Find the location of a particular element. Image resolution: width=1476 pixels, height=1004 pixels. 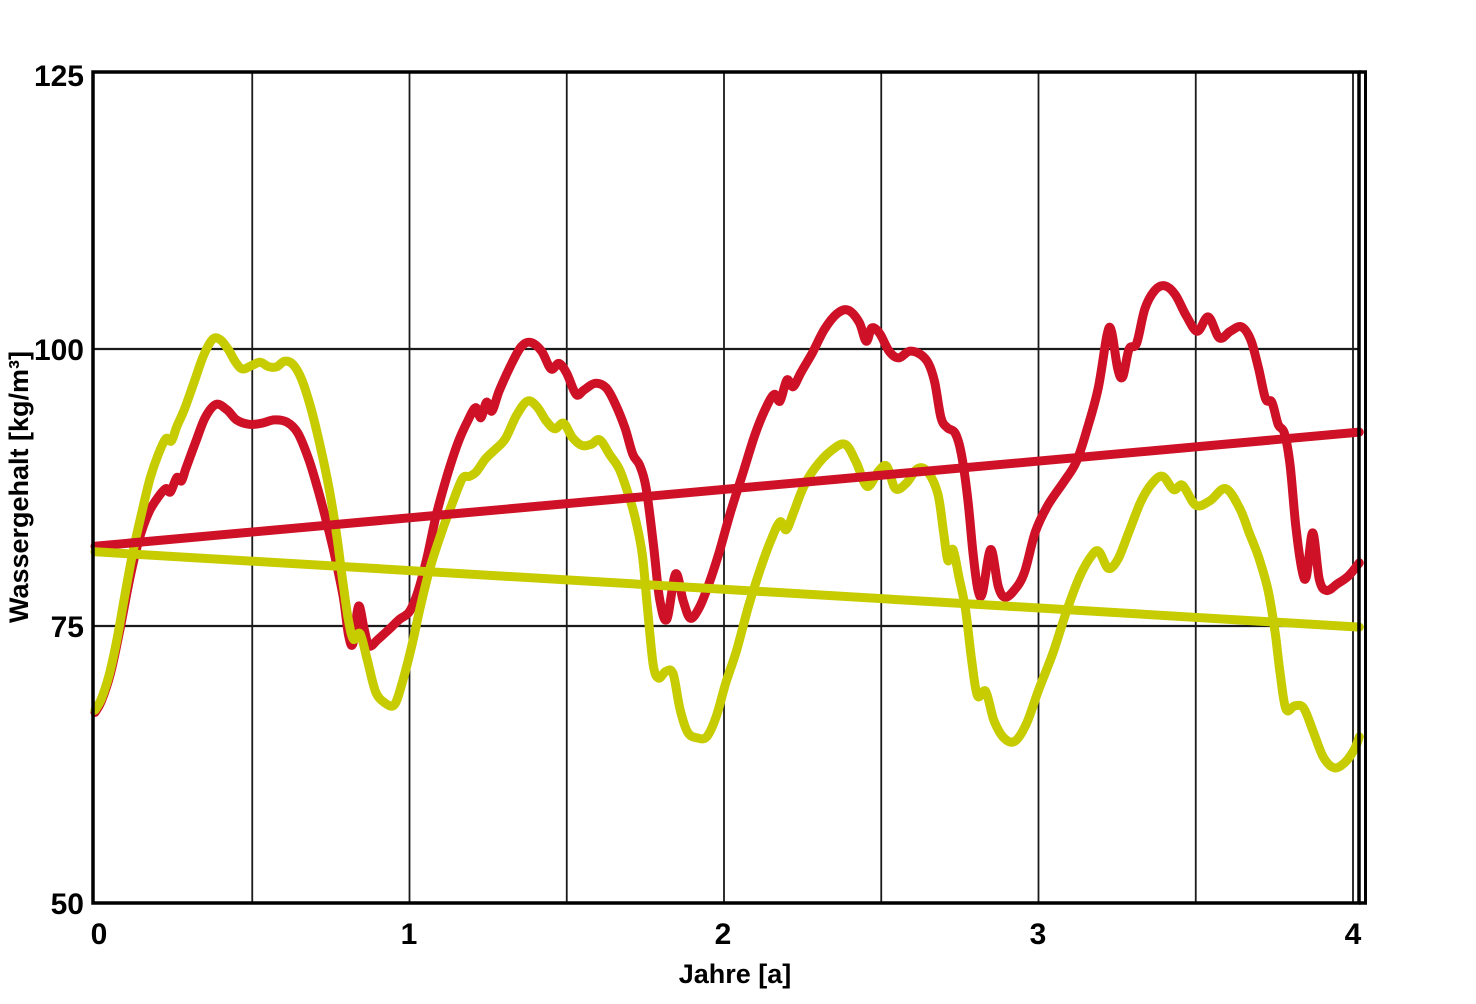

x-tick-3: 3 is located at coordinates (1038, 934).